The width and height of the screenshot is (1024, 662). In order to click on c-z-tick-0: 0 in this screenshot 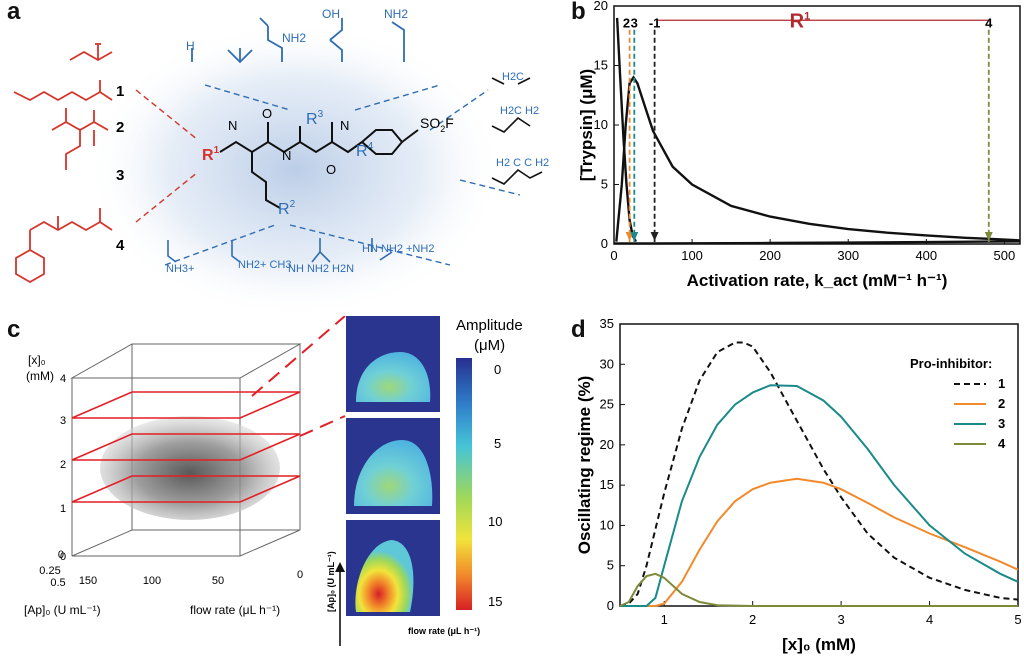, I will do `click(63, 557)`.